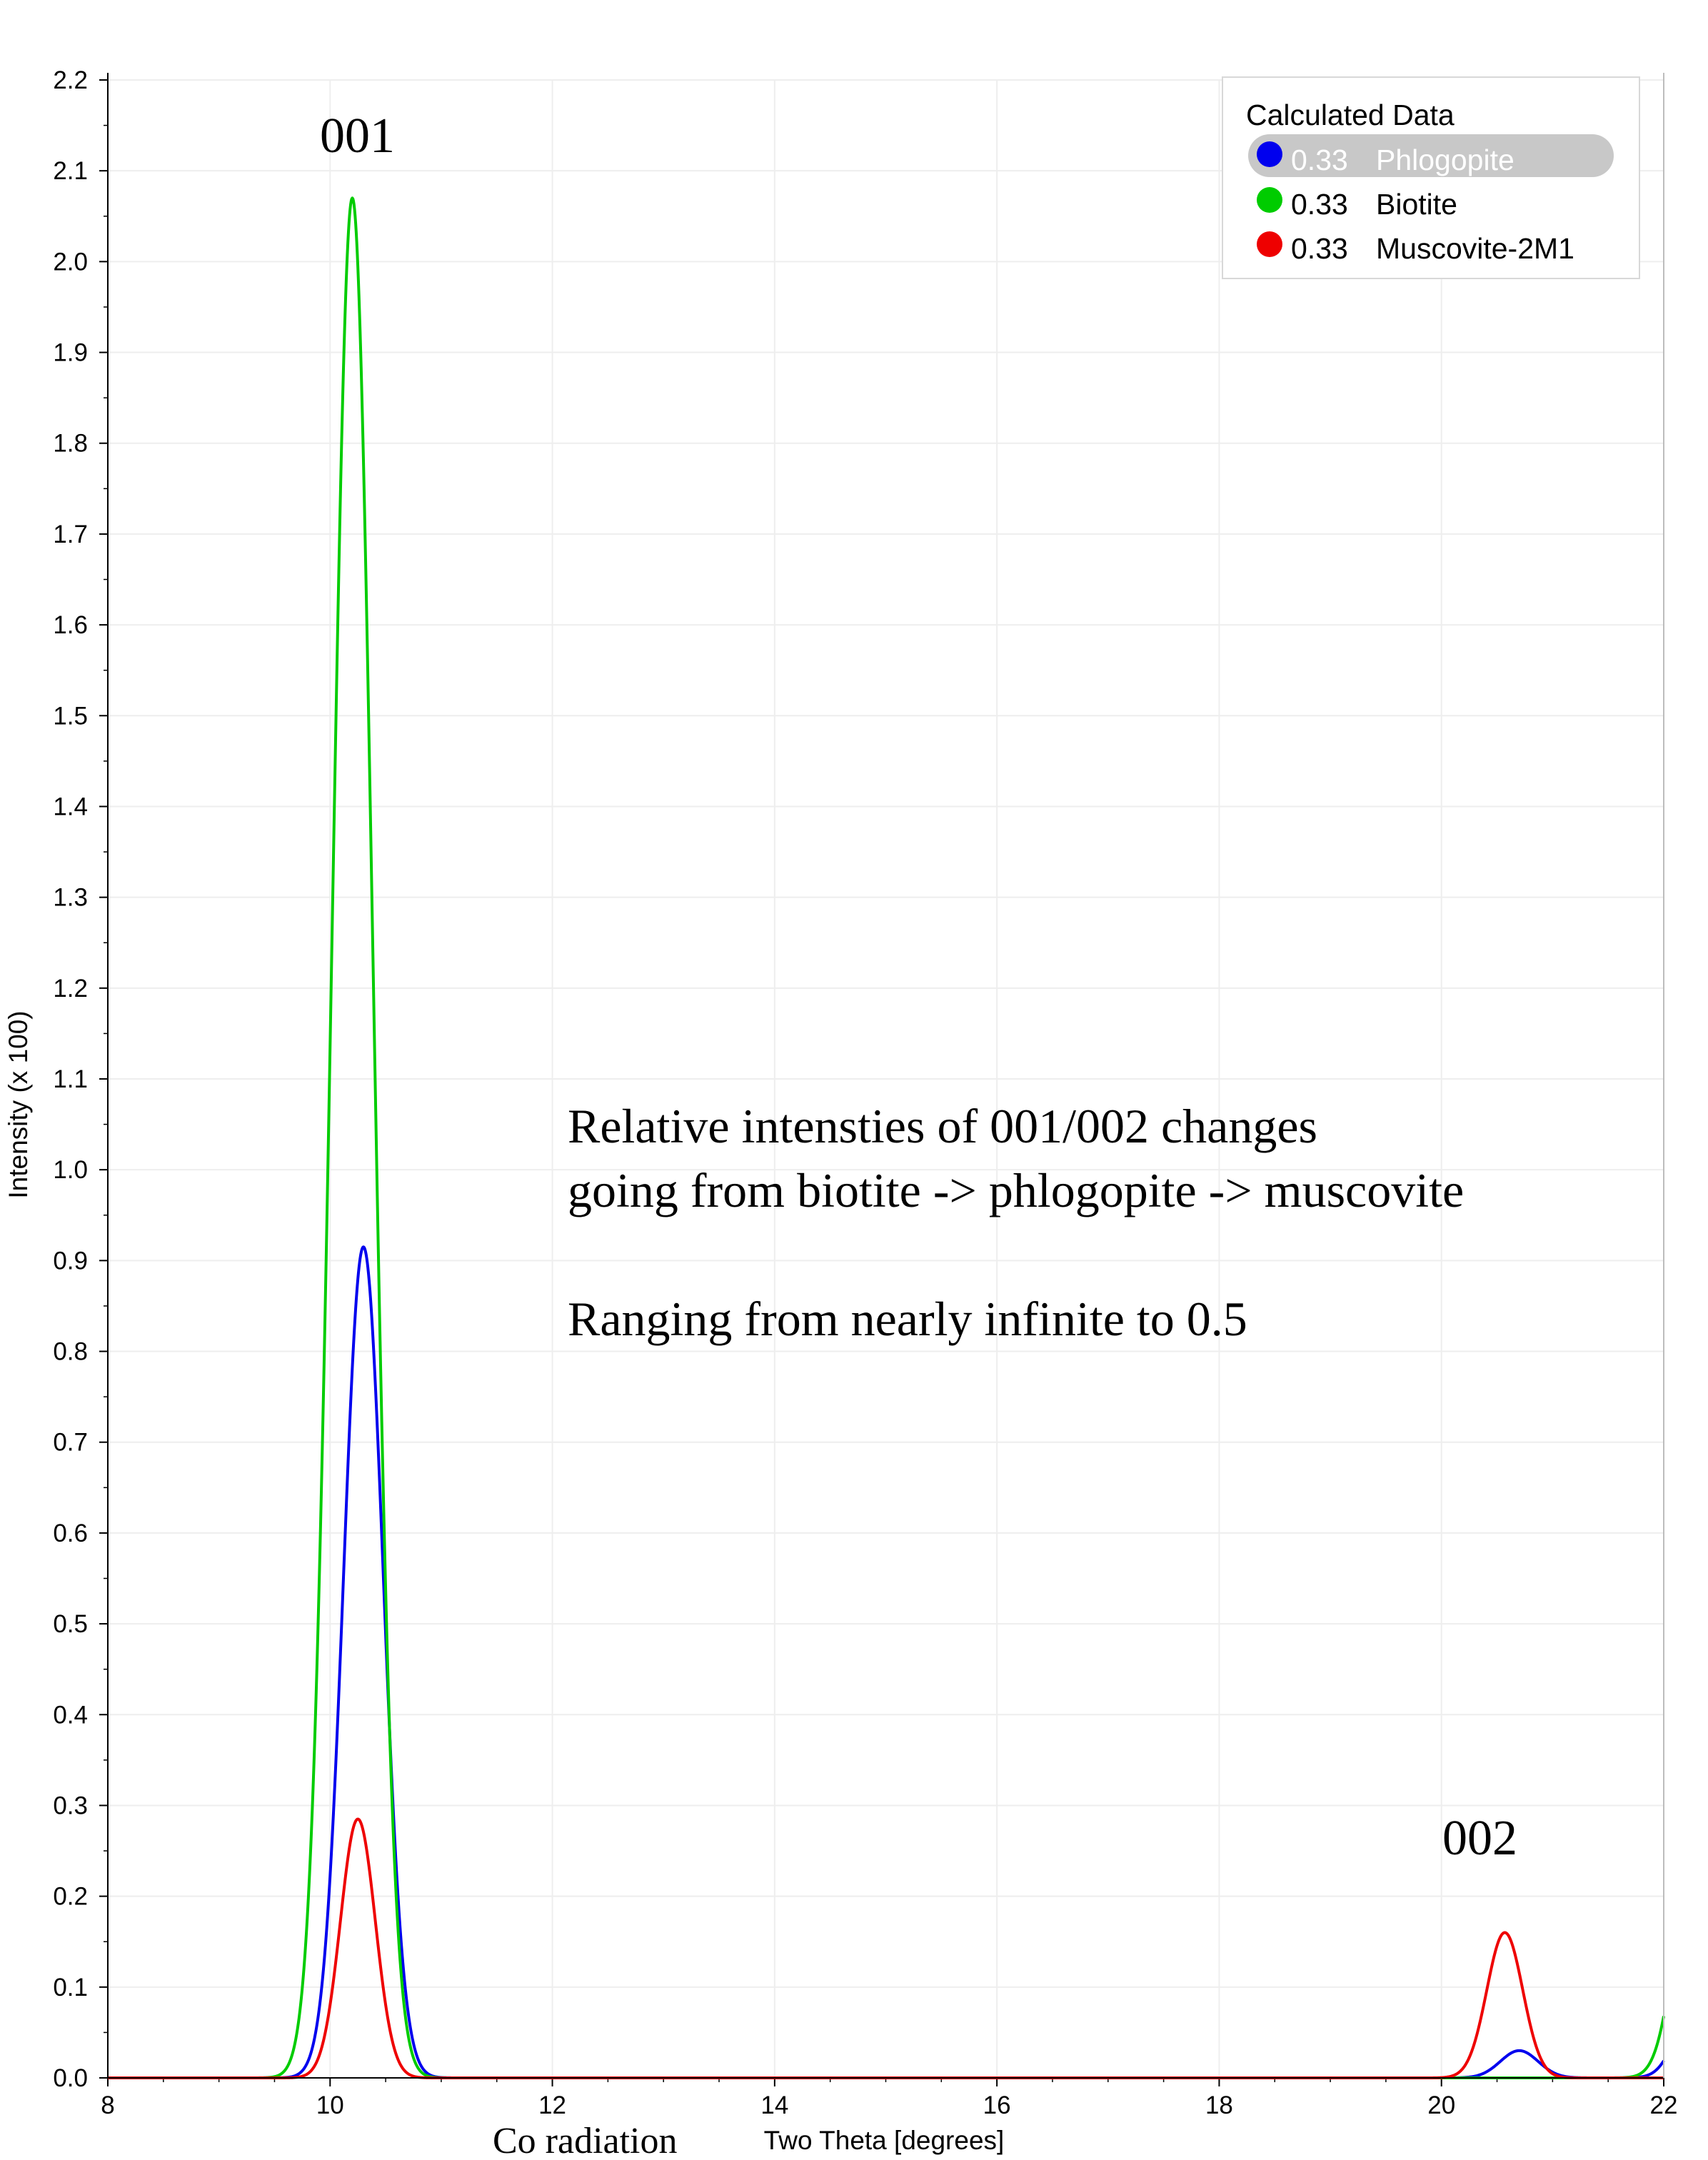 The height and width of the screenshot is (2160, 1708). What do you see at coordinates (70, 1079) in the screenshot?
I see `y-tick-label: 1.1` at bounding box center [70, 1079].